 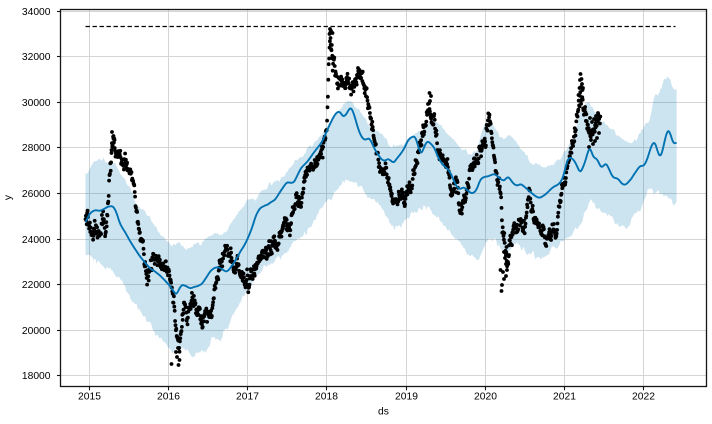 What do you see at coordinates (36, 148) in the screenshot?
I see `svg-text: 28000` at bounding box center [36, 148].